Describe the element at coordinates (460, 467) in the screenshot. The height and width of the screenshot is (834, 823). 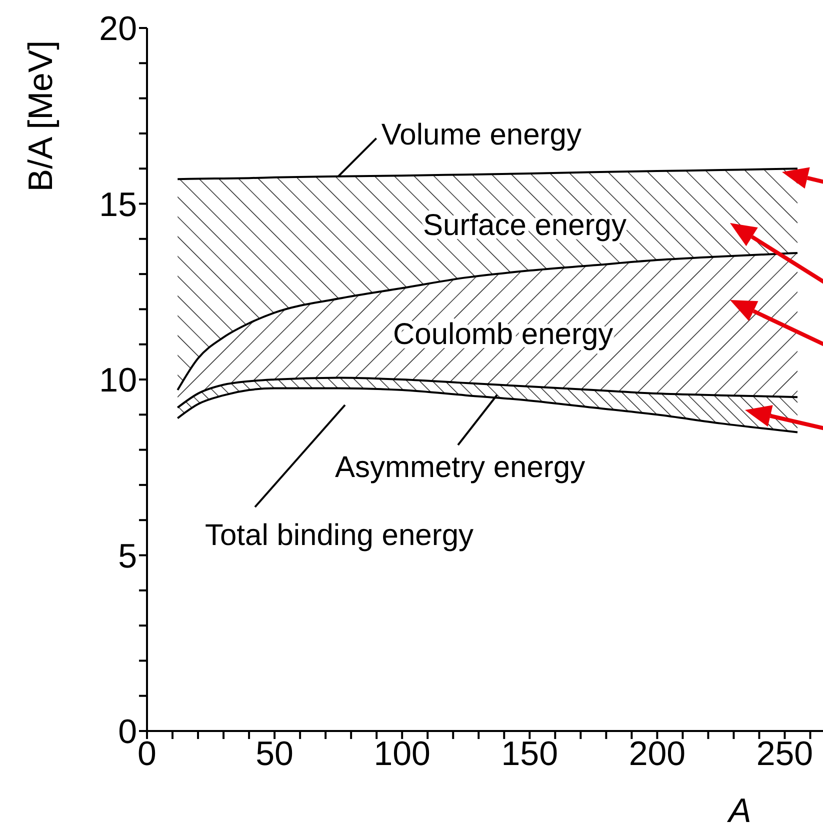
I see `legend-label: Asymmetry energy` at that location.